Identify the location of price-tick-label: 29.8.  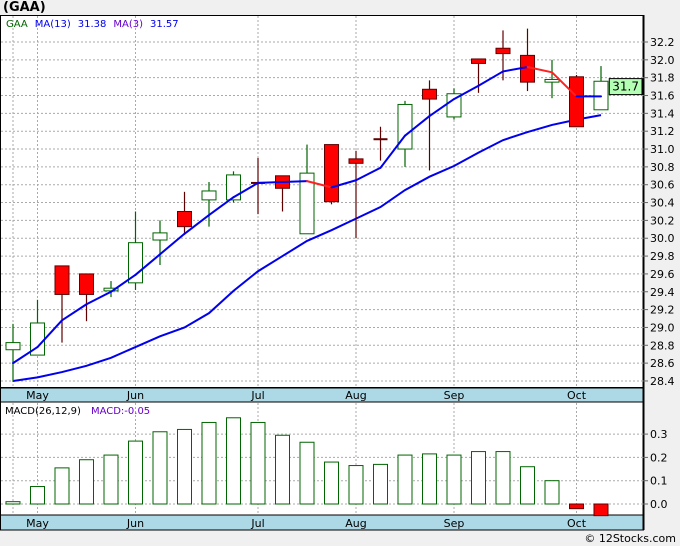
(662, 256).